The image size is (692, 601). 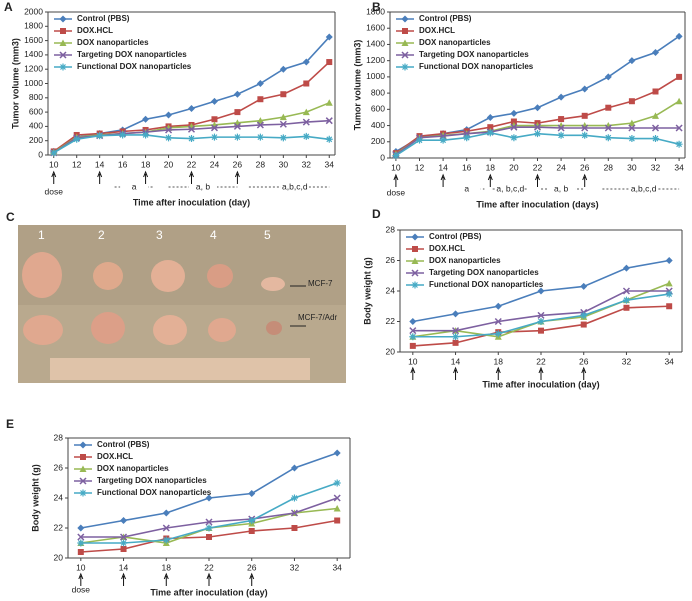 What do you see at coordinates (123, 164) in the screenshot?
I see `x-tick-label: 16` at bounding box center [123, 164].